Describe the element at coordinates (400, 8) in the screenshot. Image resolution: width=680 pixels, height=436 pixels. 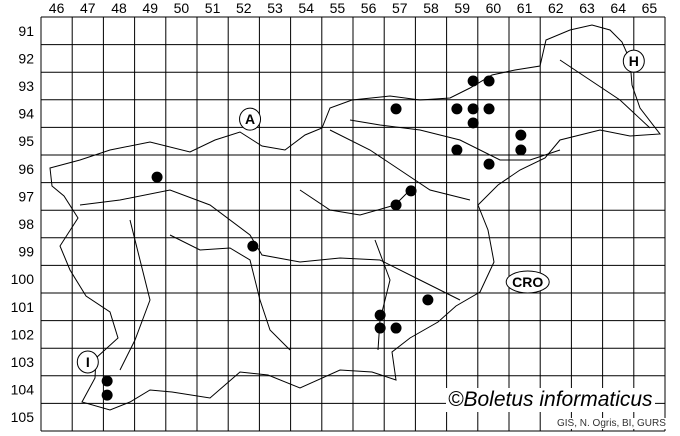
I see `column-label: 57` at that location.